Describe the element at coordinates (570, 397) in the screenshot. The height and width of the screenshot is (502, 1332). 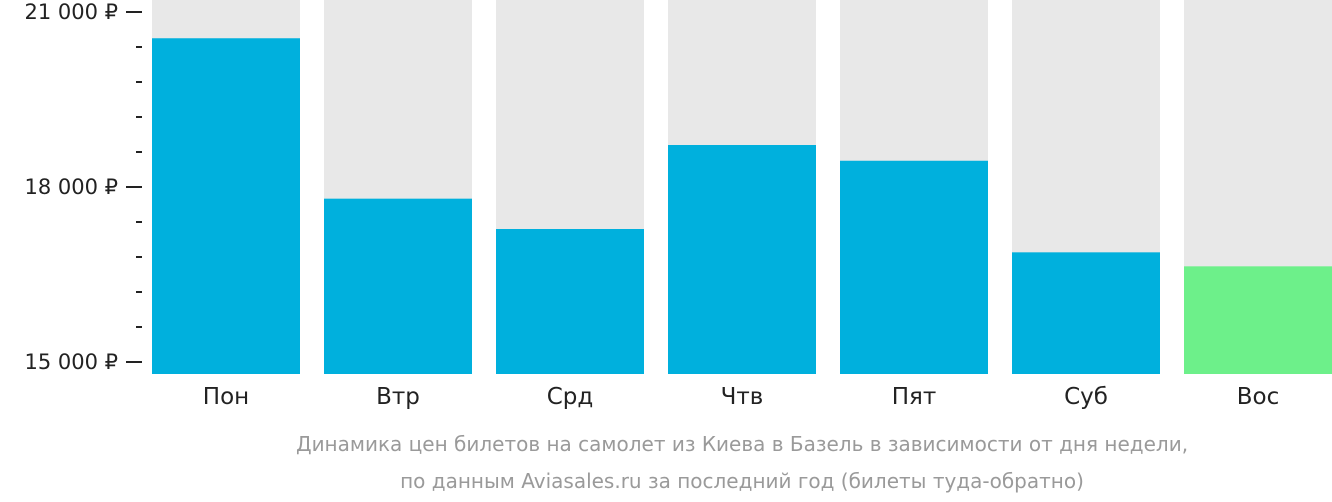
I see `category-label: Срд` at that location.